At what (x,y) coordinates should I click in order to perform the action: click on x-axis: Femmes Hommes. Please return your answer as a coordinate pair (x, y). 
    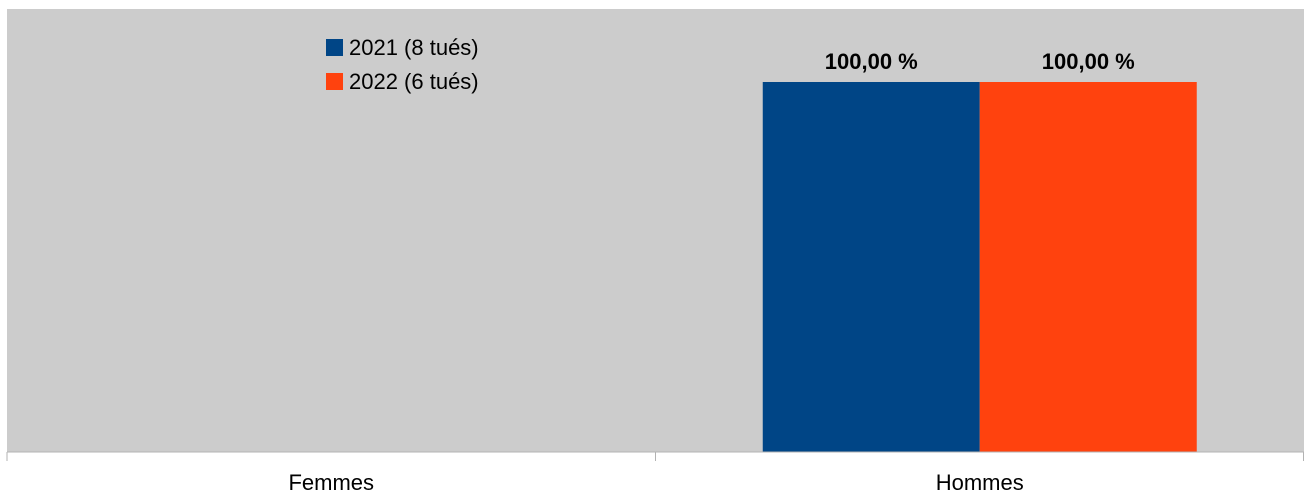
    Looking at the image, I should click on (655, 473).